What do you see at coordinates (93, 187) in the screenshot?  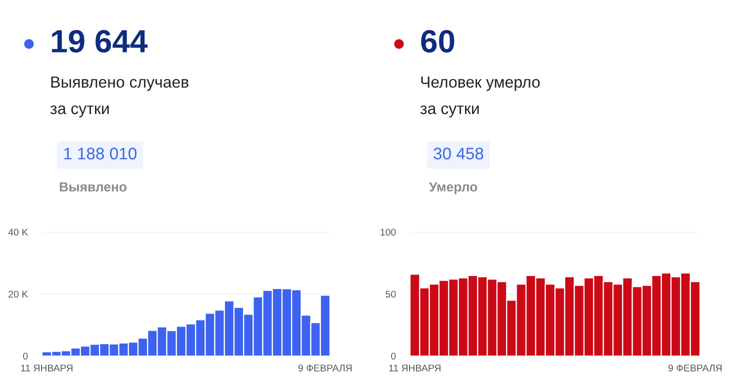 I see `text: Выявлено` at bounding box center [93, 187].